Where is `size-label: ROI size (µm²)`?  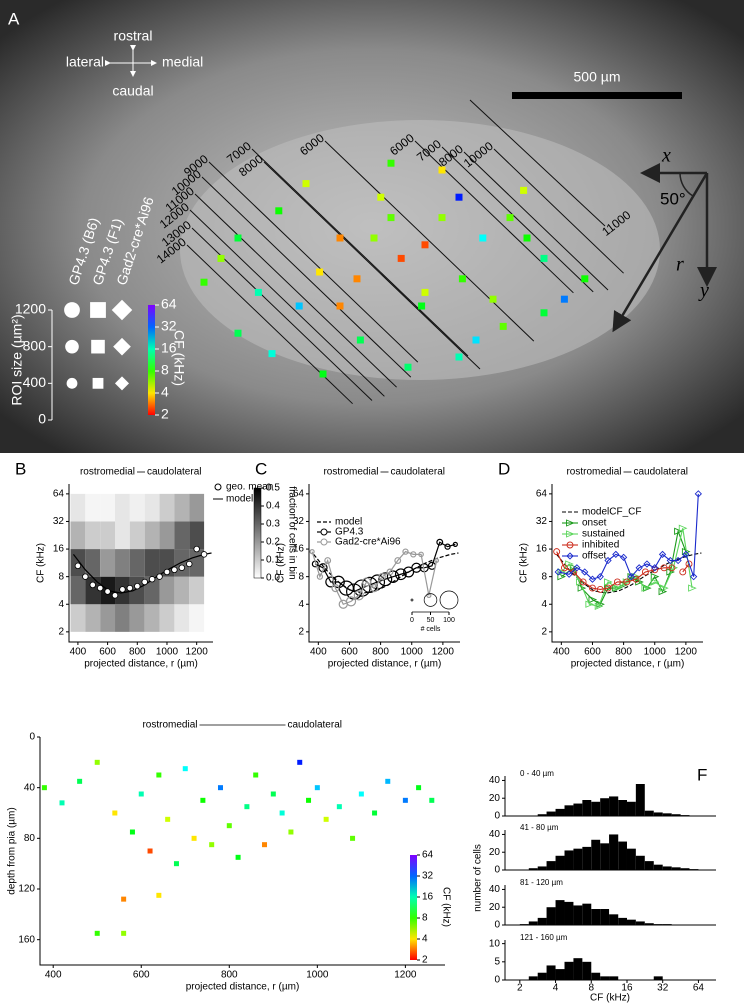
size-label: ROI size (µm²) is located at coordinates (17, 359).